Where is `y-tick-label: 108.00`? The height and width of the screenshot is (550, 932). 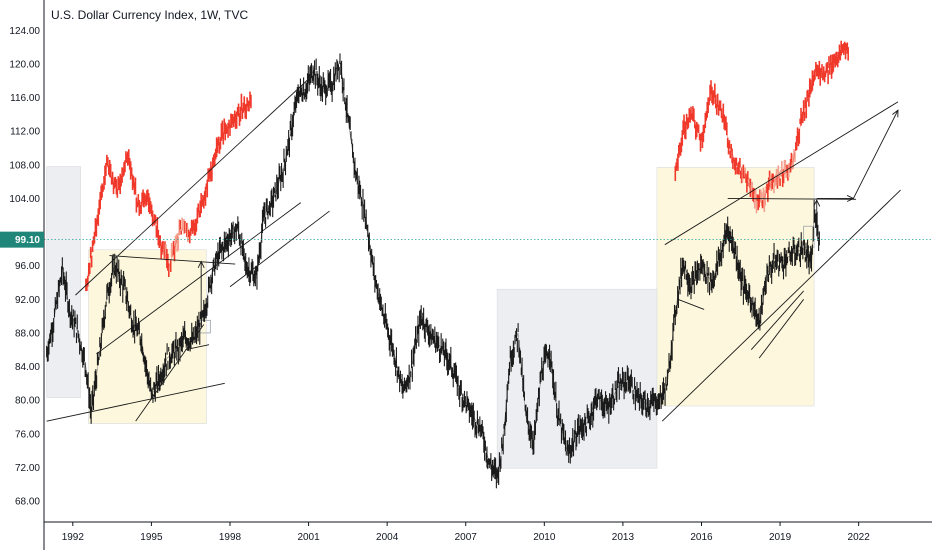
y-tick-label: 108.00 is located at coordinates (24, 165).